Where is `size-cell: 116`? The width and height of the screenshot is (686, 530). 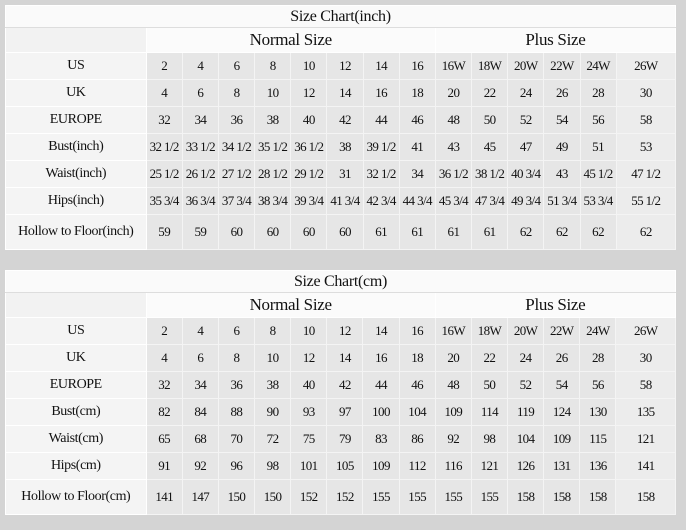
size-cell: 116 is located at coordinates (453, 466).